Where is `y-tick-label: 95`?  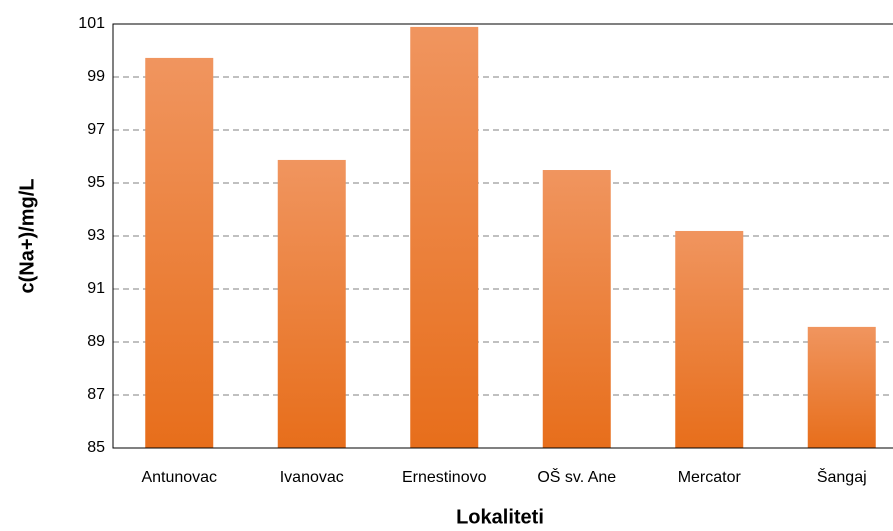
y-tick-label: 95 is located at coordinates (96, 182).